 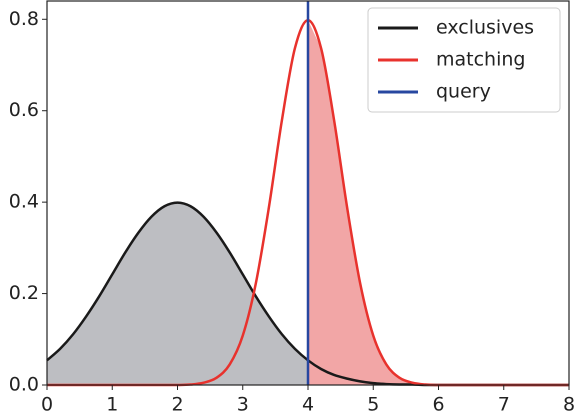 What do you see at coordinates (373, 405) in the screenshot?
I see `x-tick-label: 5` at bounding box center [373, 405].